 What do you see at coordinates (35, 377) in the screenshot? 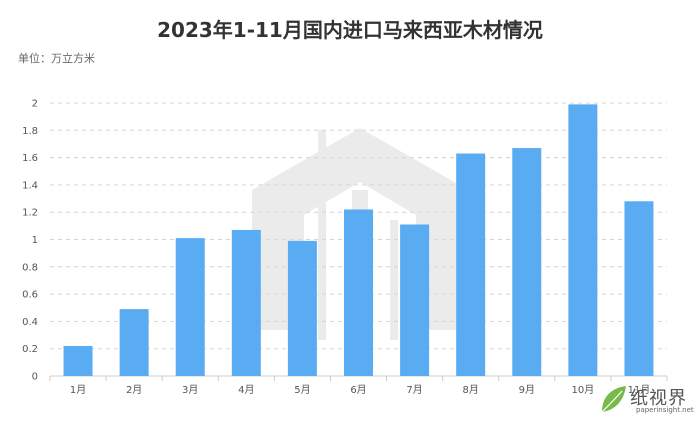
I see `y-tick-label: 0` at bounding box center [35, 377].